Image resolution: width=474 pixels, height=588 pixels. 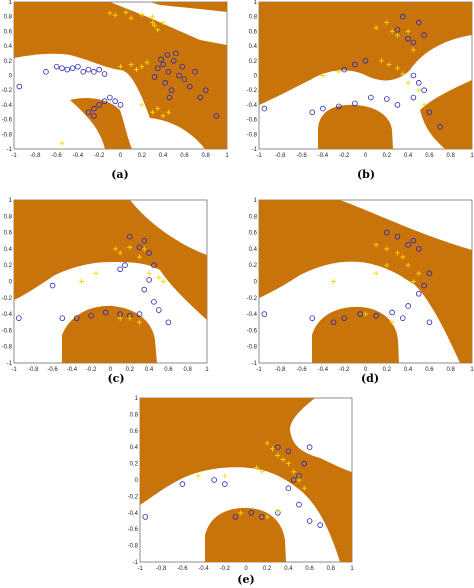 What do you see at coordinates (256, 3) in the screenshot?
I see `y-tick-label: 1` at bounding box center [256, 3].